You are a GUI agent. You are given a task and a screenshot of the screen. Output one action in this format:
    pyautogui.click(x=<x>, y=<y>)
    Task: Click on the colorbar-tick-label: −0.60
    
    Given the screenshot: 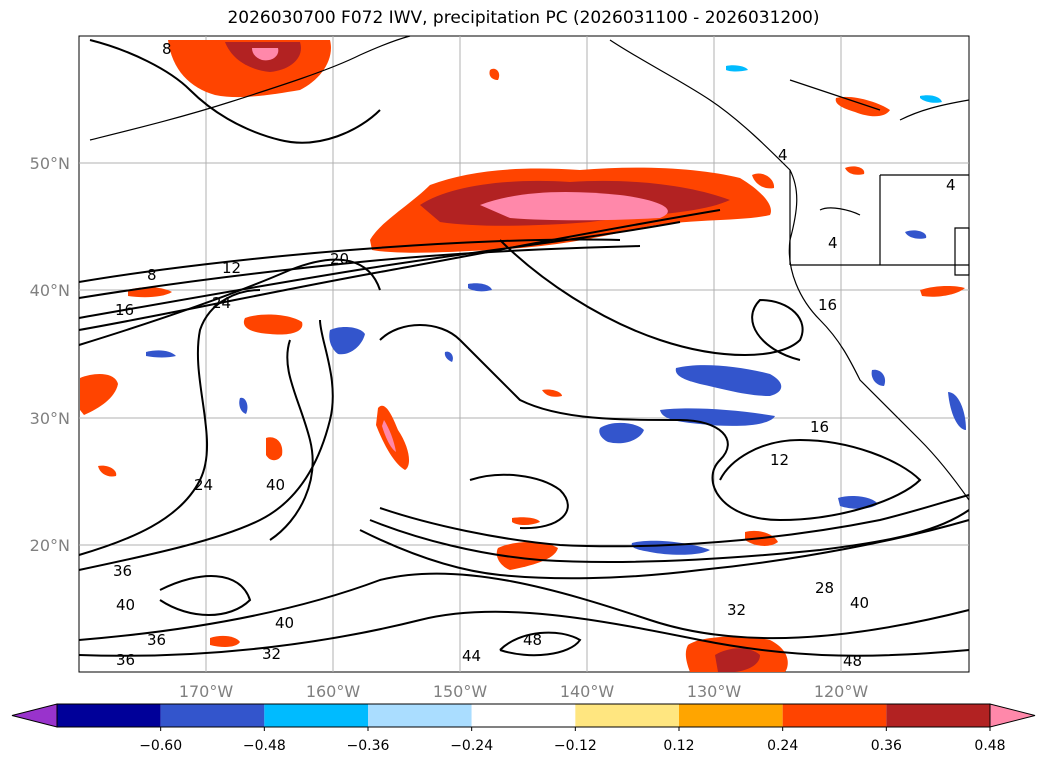 What is the action you would take?
    pyautogui.click(x=160, y=746)
    